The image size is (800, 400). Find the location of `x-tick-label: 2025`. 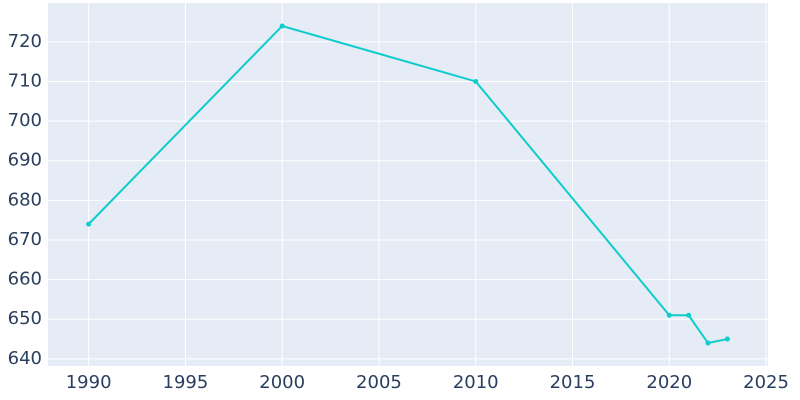

x-tick-label: 2025 is located at coordinates (766, 382).